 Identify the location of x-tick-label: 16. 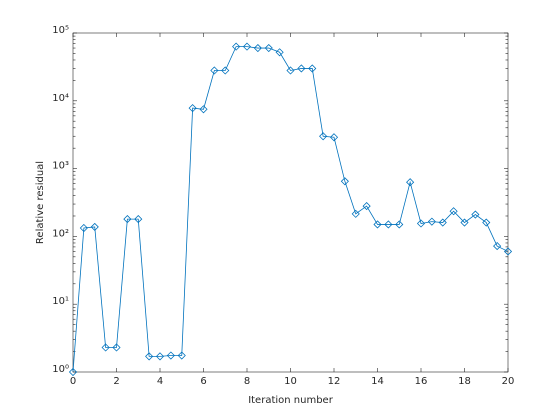
(421, 381).